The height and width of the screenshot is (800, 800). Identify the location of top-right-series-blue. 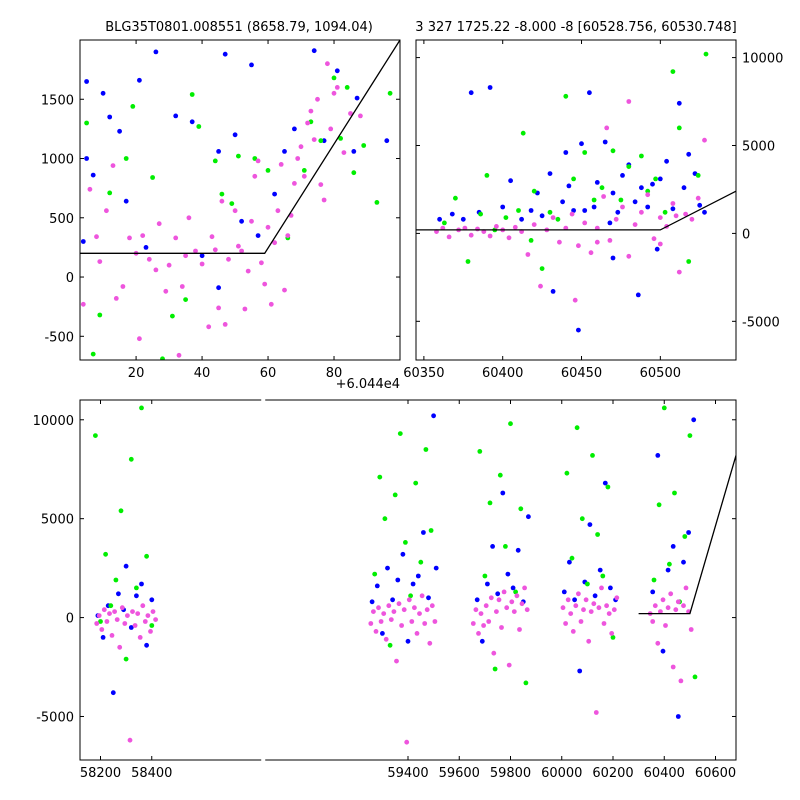
(572, 209).